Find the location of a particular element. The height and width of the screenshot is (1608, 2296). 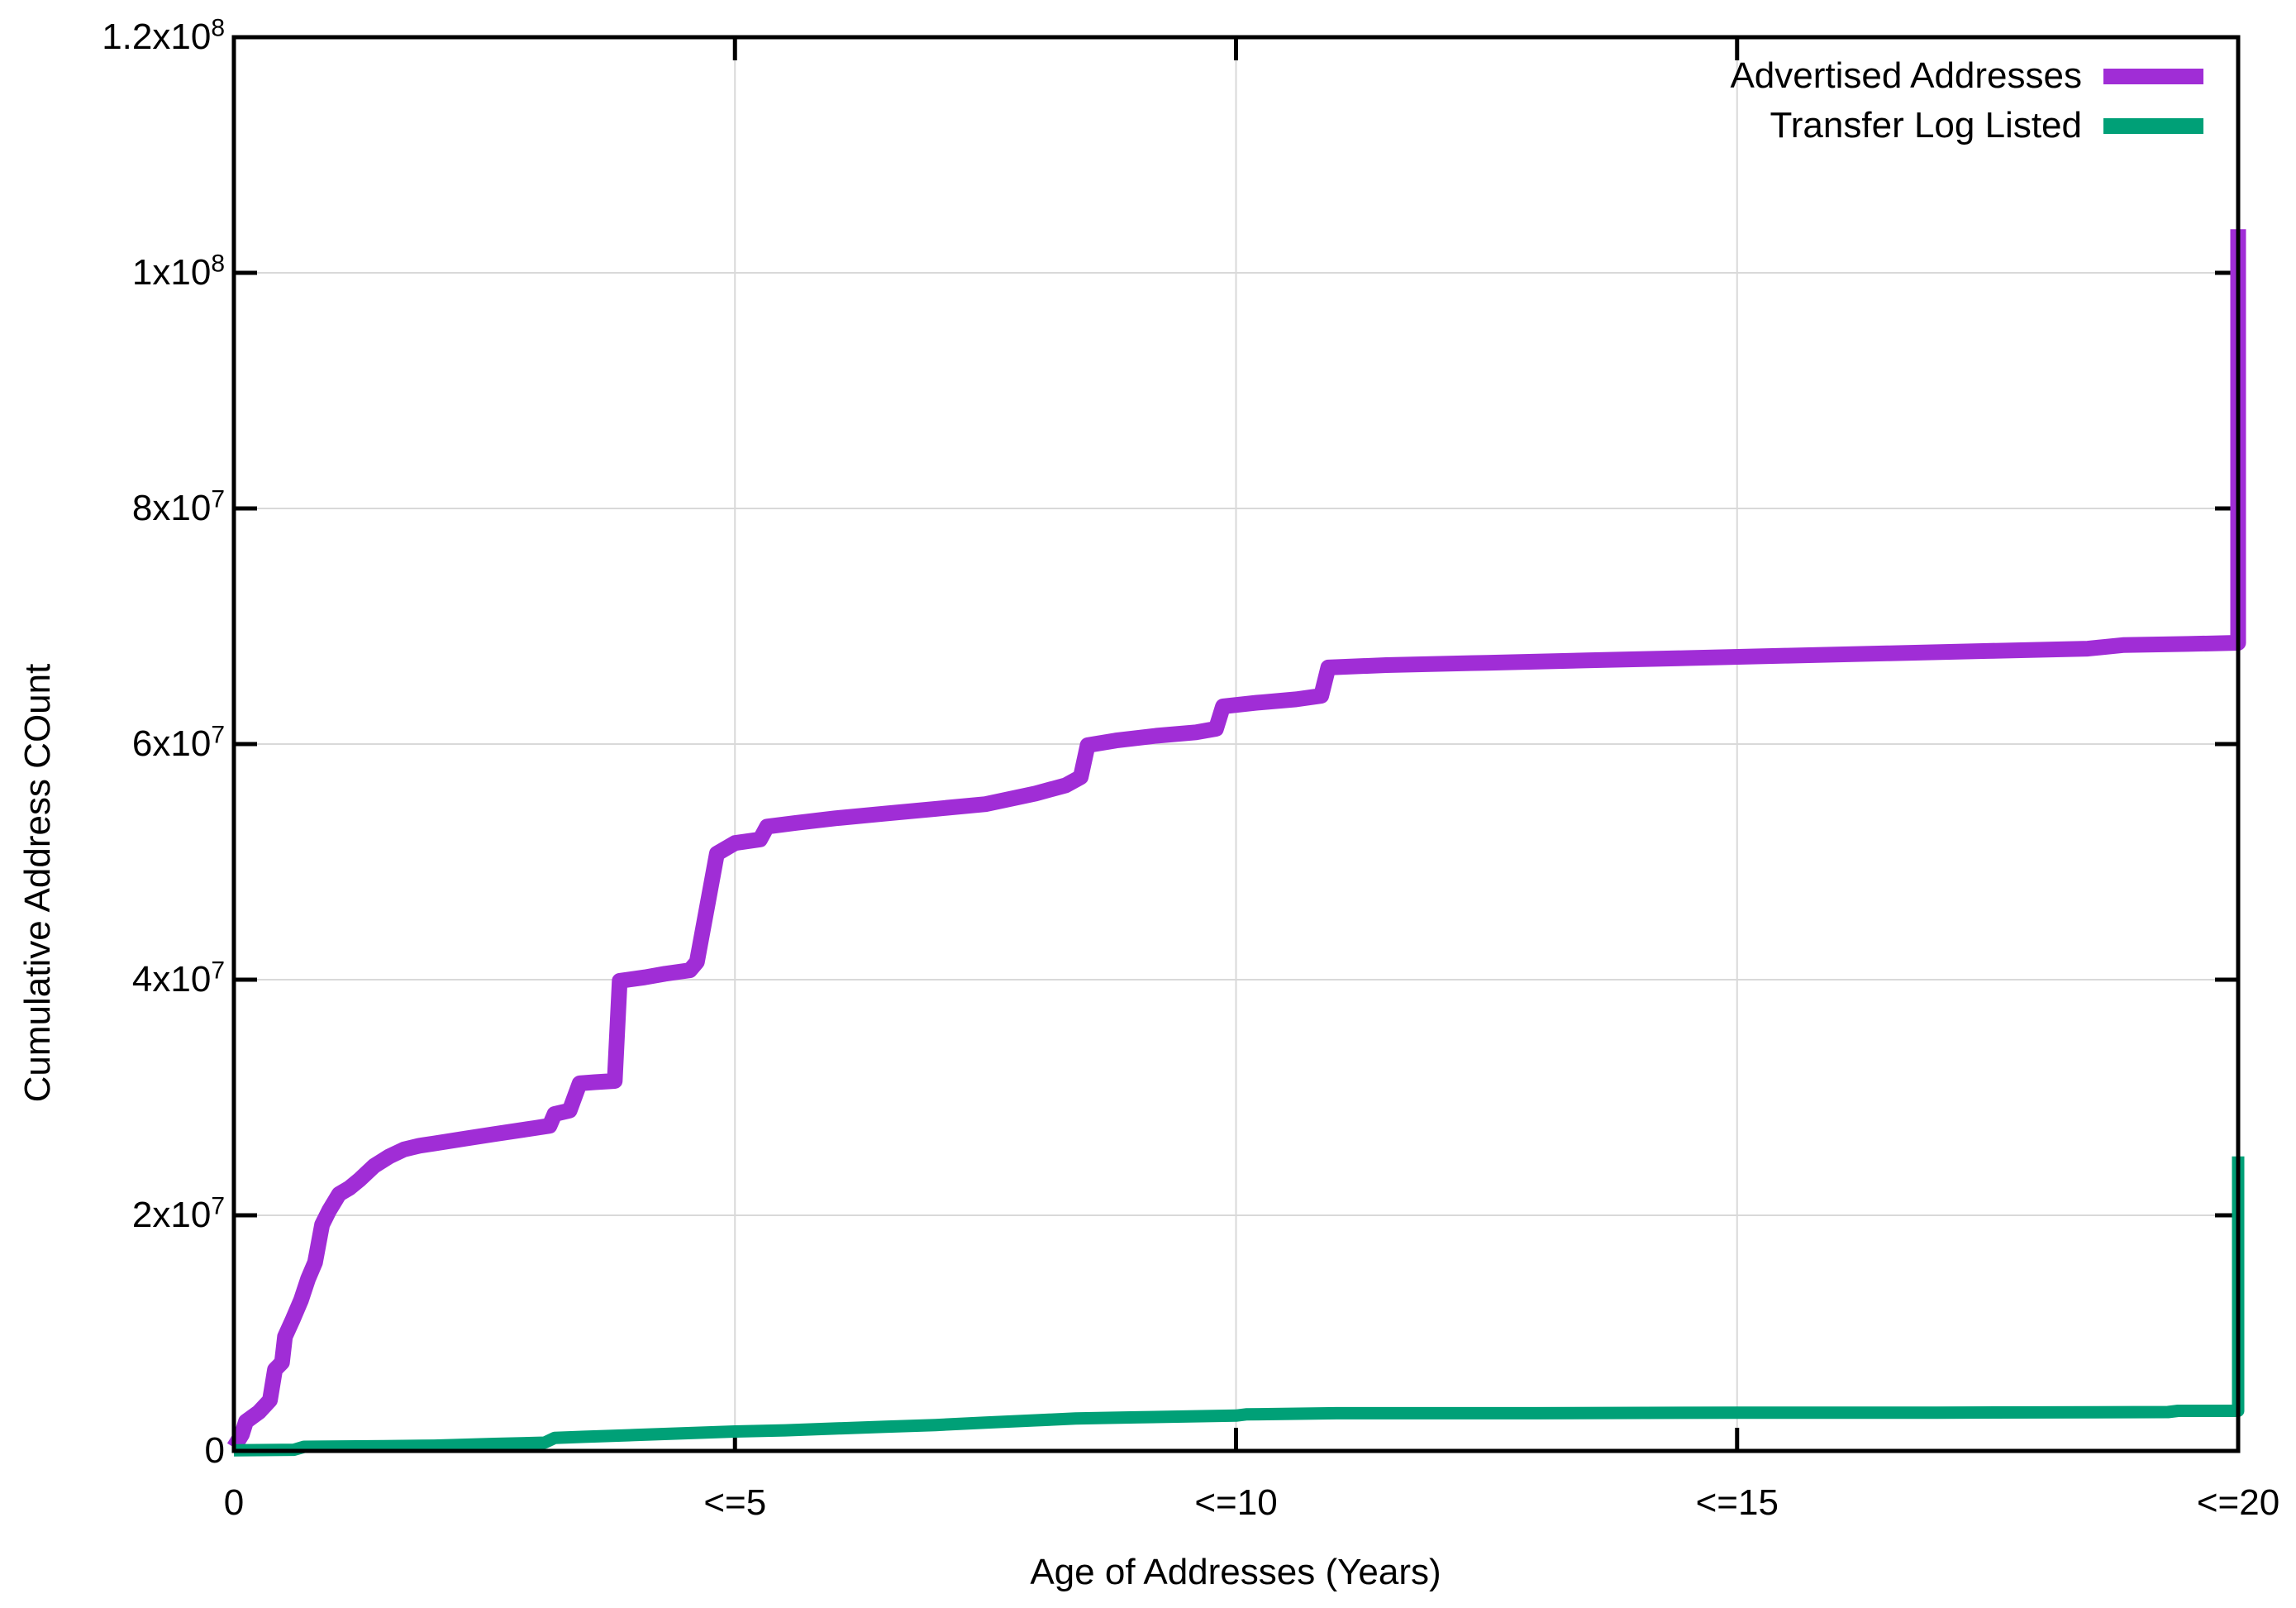

y-tick-label: 1.2x10⁸ is located at coordinates (163, 35).